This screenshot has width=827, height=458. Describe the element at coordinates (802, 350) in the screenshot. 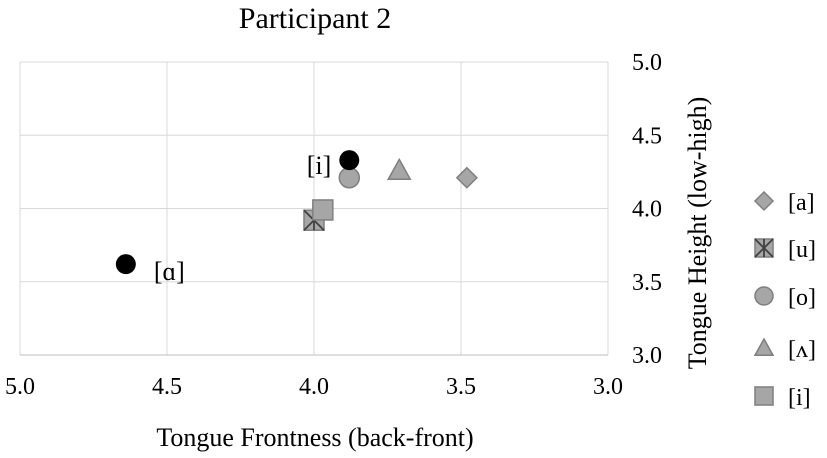

I see `legend-label: [ʌ]` at that location.